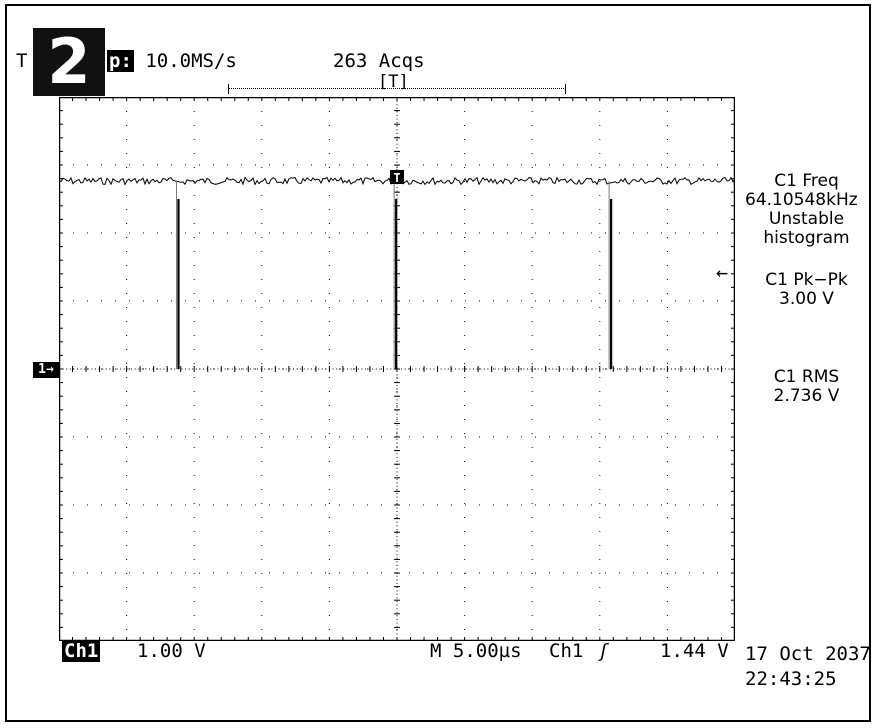  I want to click on trigger-position-marker: T, so click(397, 177).